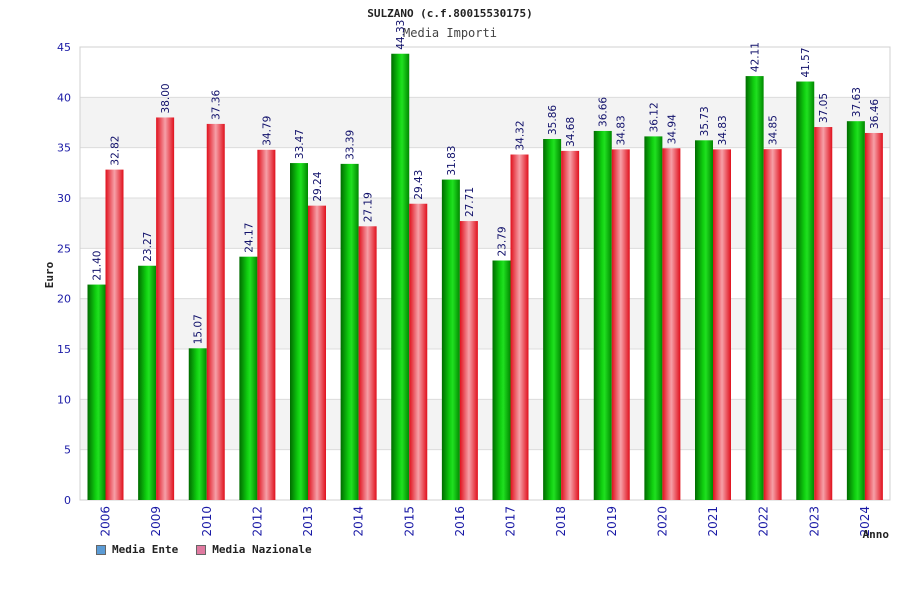  Describe the element at coordinates (460, 521) in the screenshot. I see `x-tick-label: 2016` at that location.